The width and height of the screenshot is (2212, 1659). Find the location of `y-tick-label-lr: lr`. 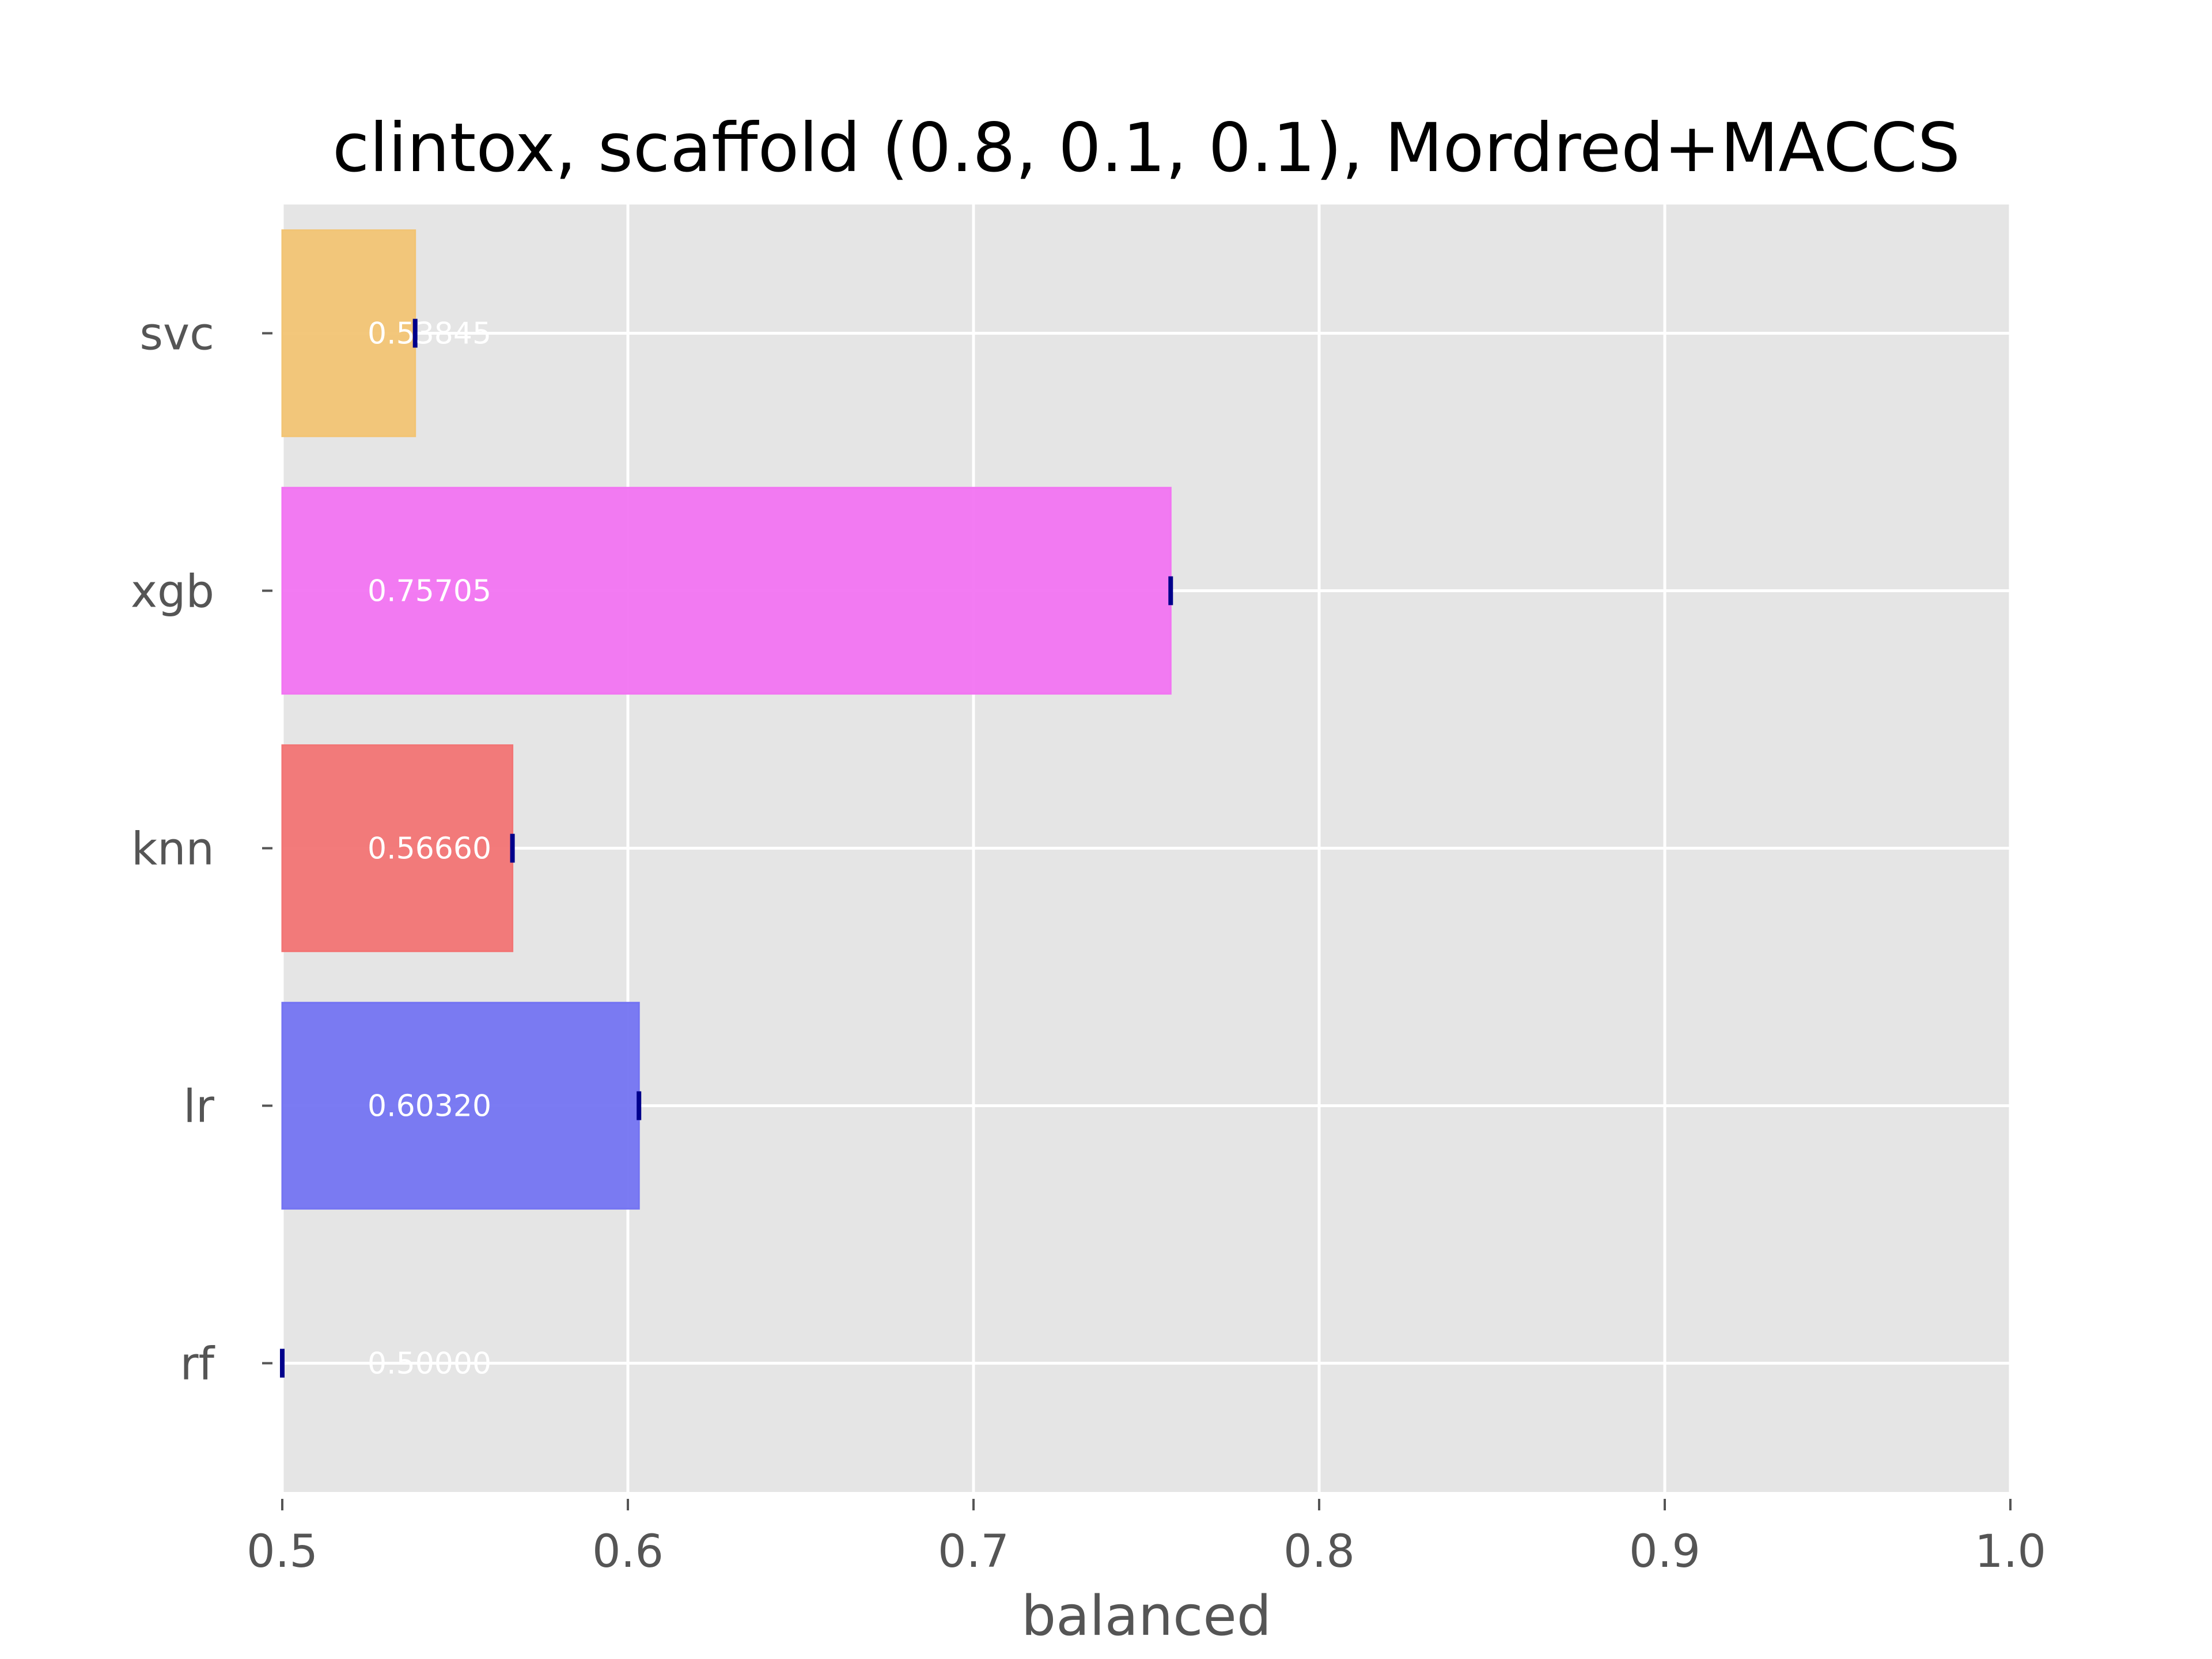

y-tick-label-lr: lr is located at coordinates (199, 1107).